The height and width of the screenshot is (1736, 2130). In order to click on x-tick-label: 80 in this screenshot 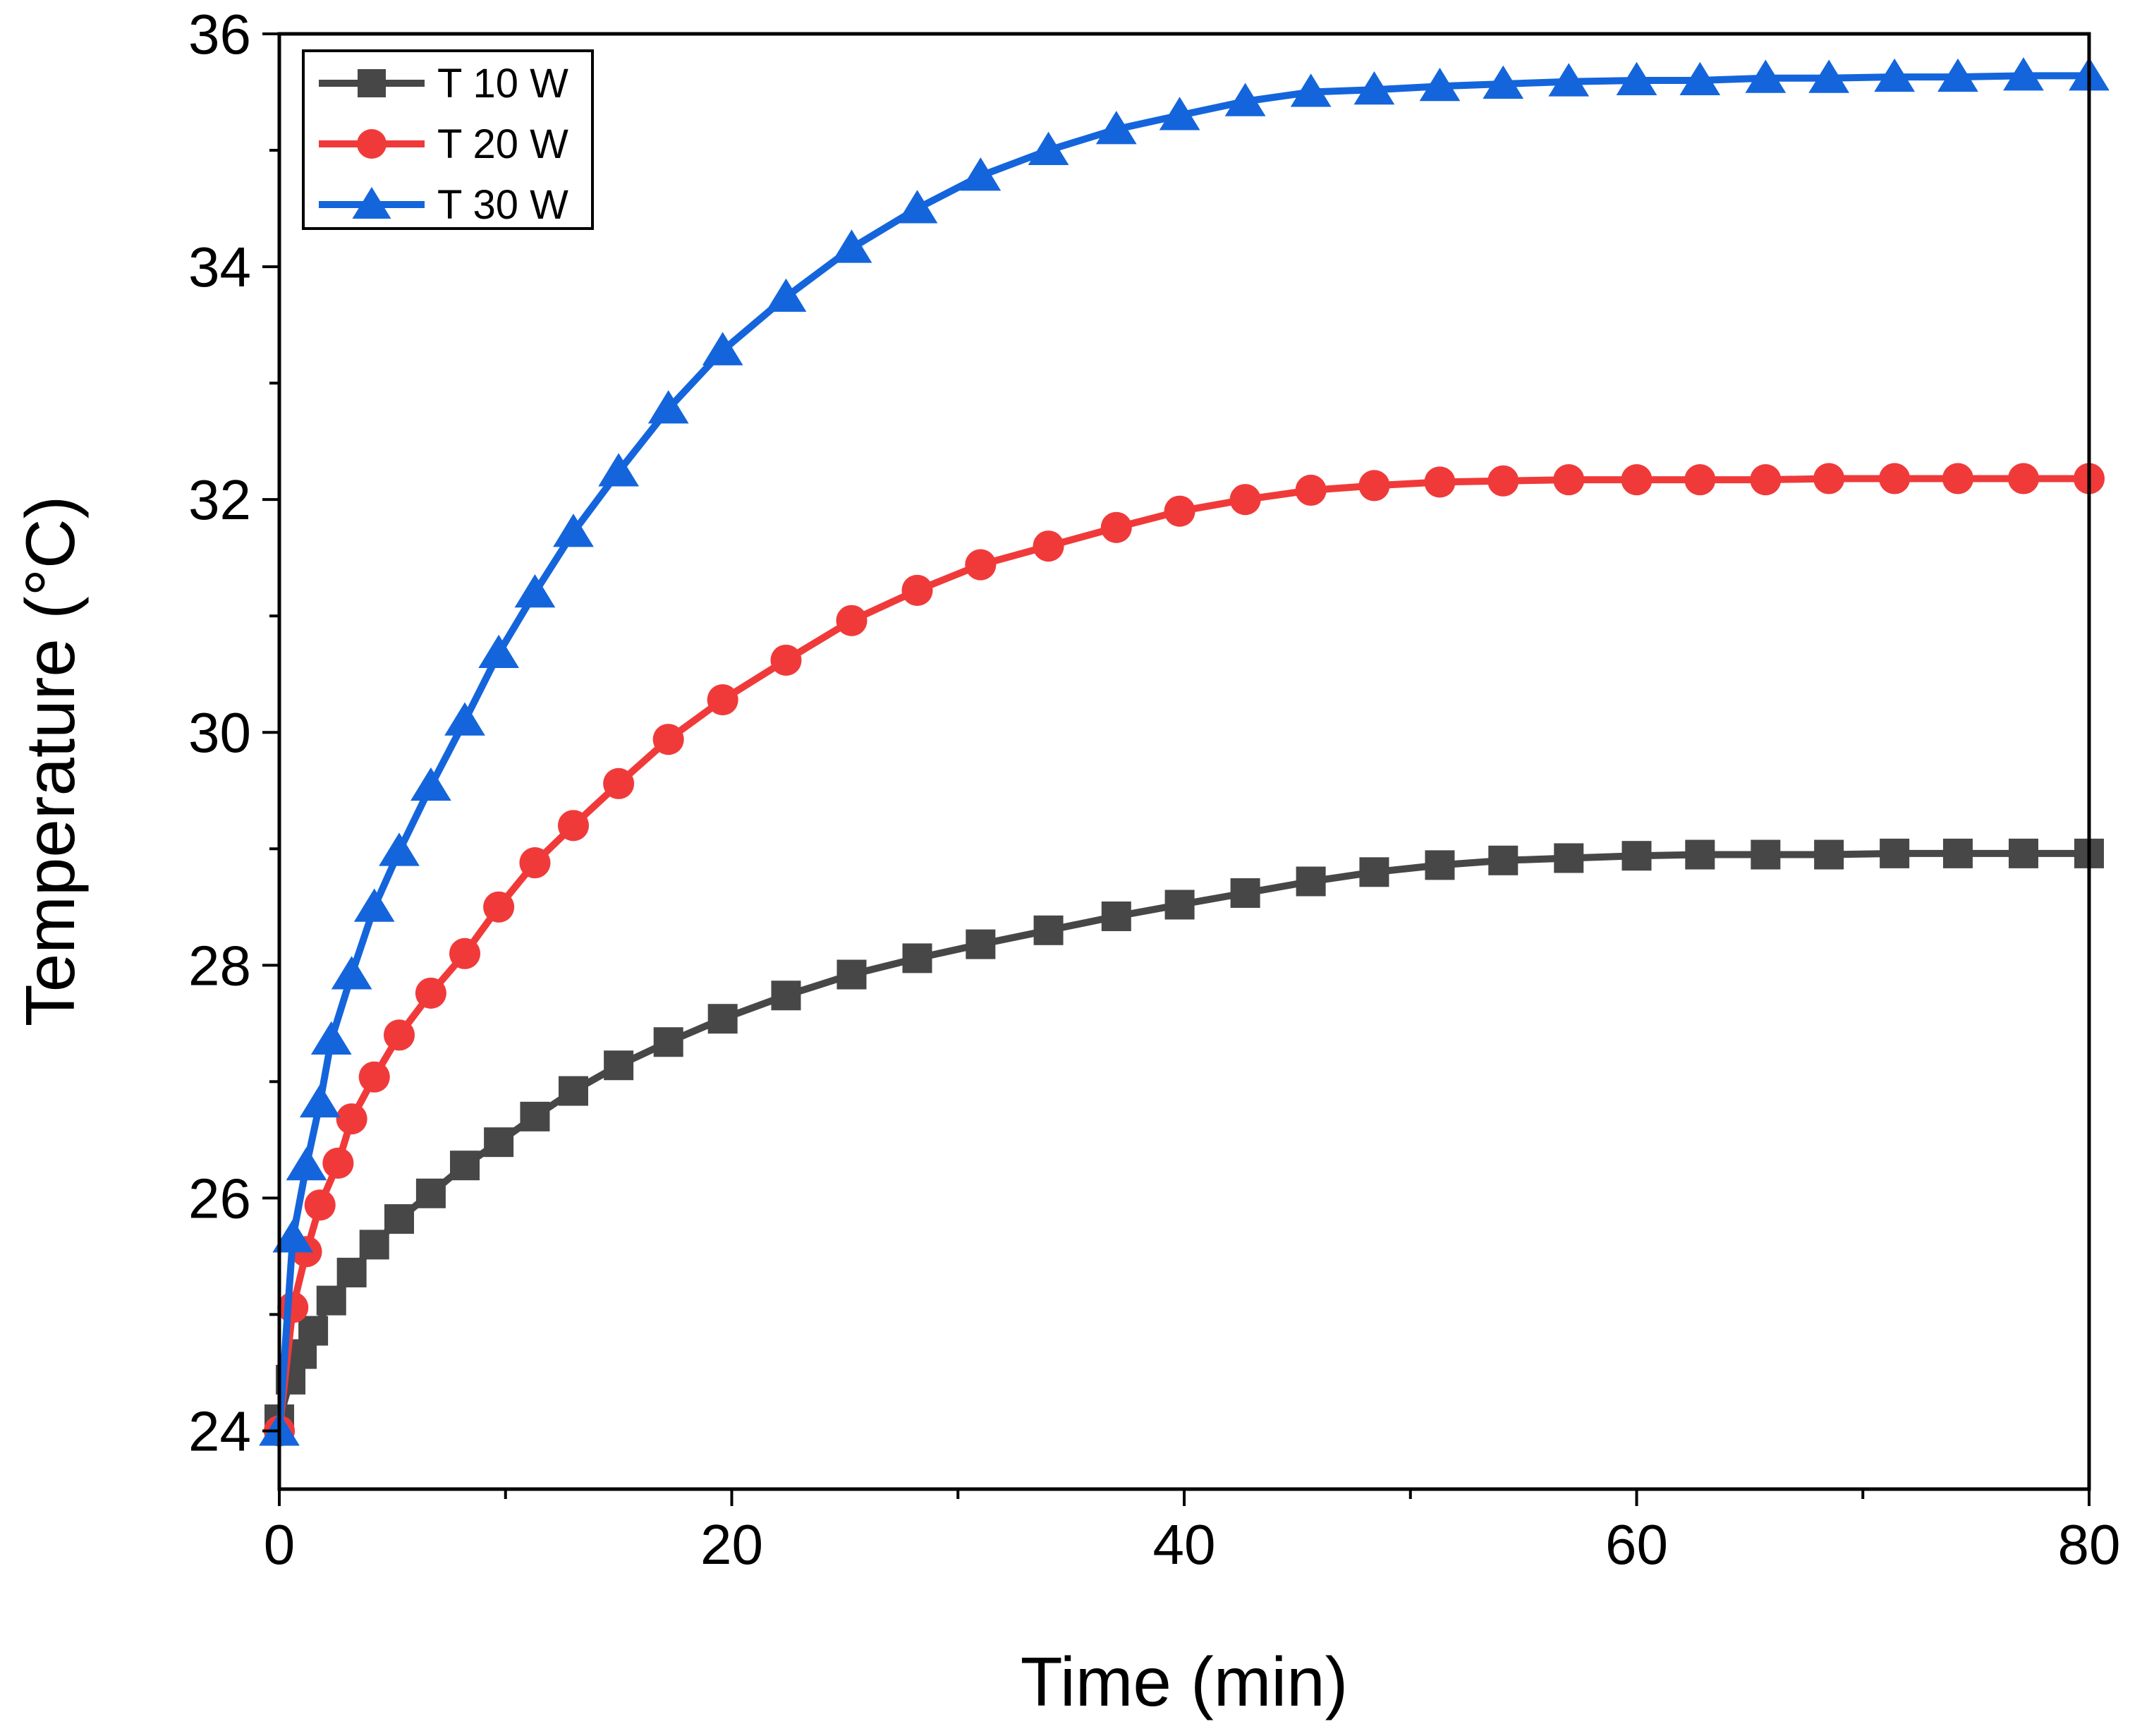, I will do `click(2089, 1544)`.